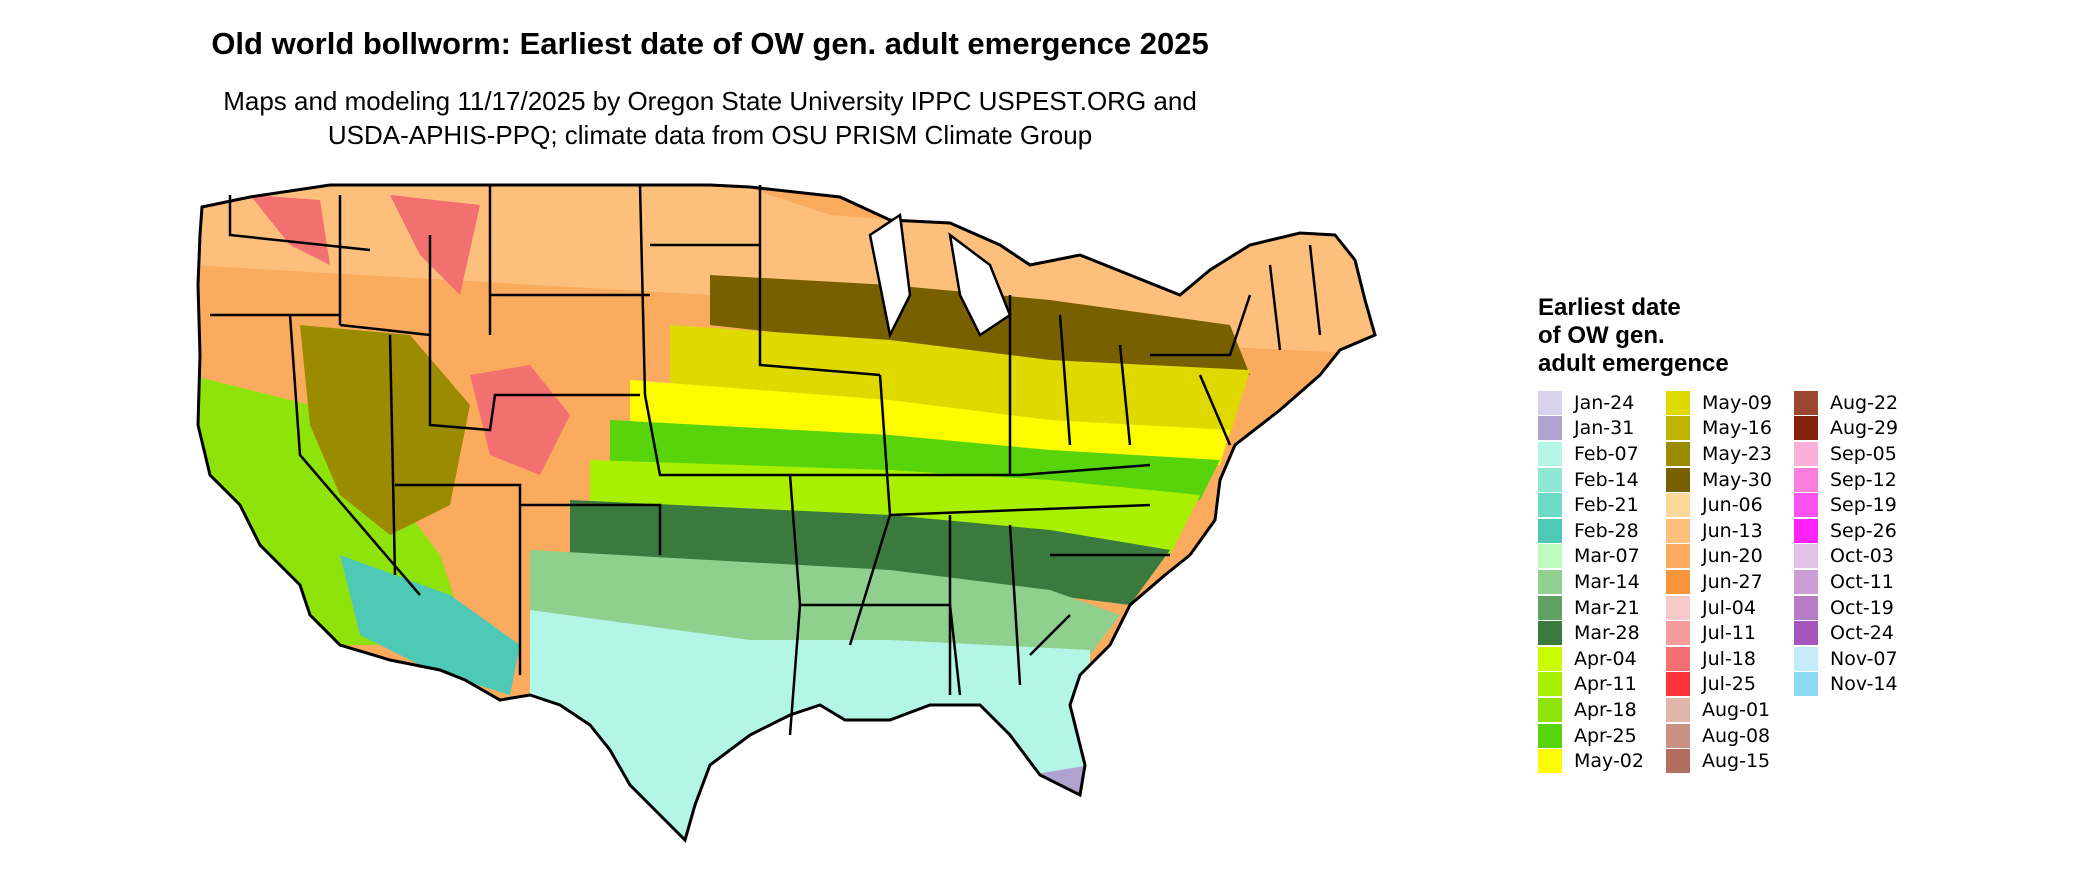  What do you see at coordinates (1730, 761) in the screenshot?
I see `legend-item: Aug-15` at bounding box center [1730, 761].